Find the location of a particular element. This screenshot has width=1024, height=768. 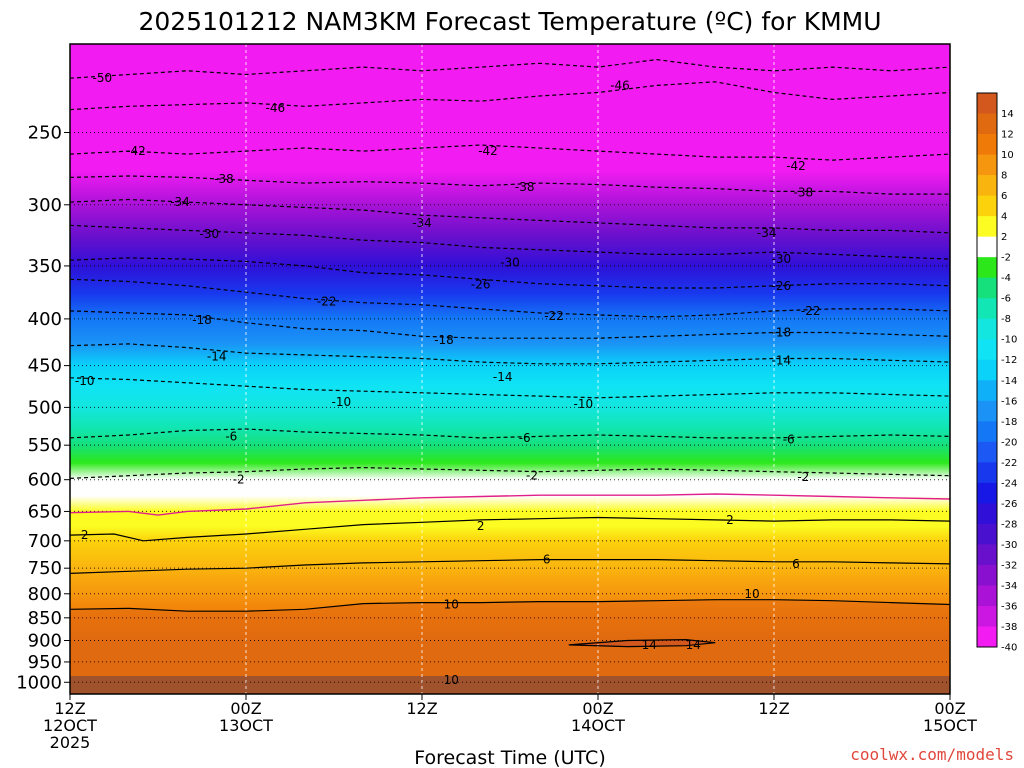

colorbar-label: -16 is located at coordinates (1009, 401).